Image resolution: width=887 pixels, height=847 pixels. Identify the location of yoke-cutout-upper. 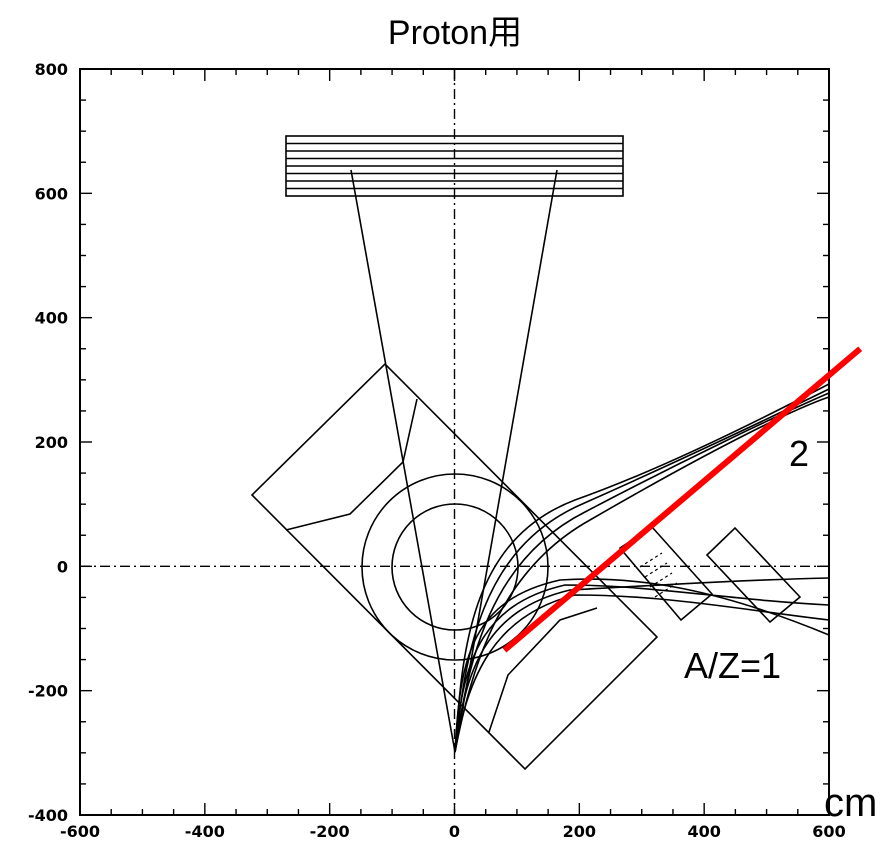
(351, 464).